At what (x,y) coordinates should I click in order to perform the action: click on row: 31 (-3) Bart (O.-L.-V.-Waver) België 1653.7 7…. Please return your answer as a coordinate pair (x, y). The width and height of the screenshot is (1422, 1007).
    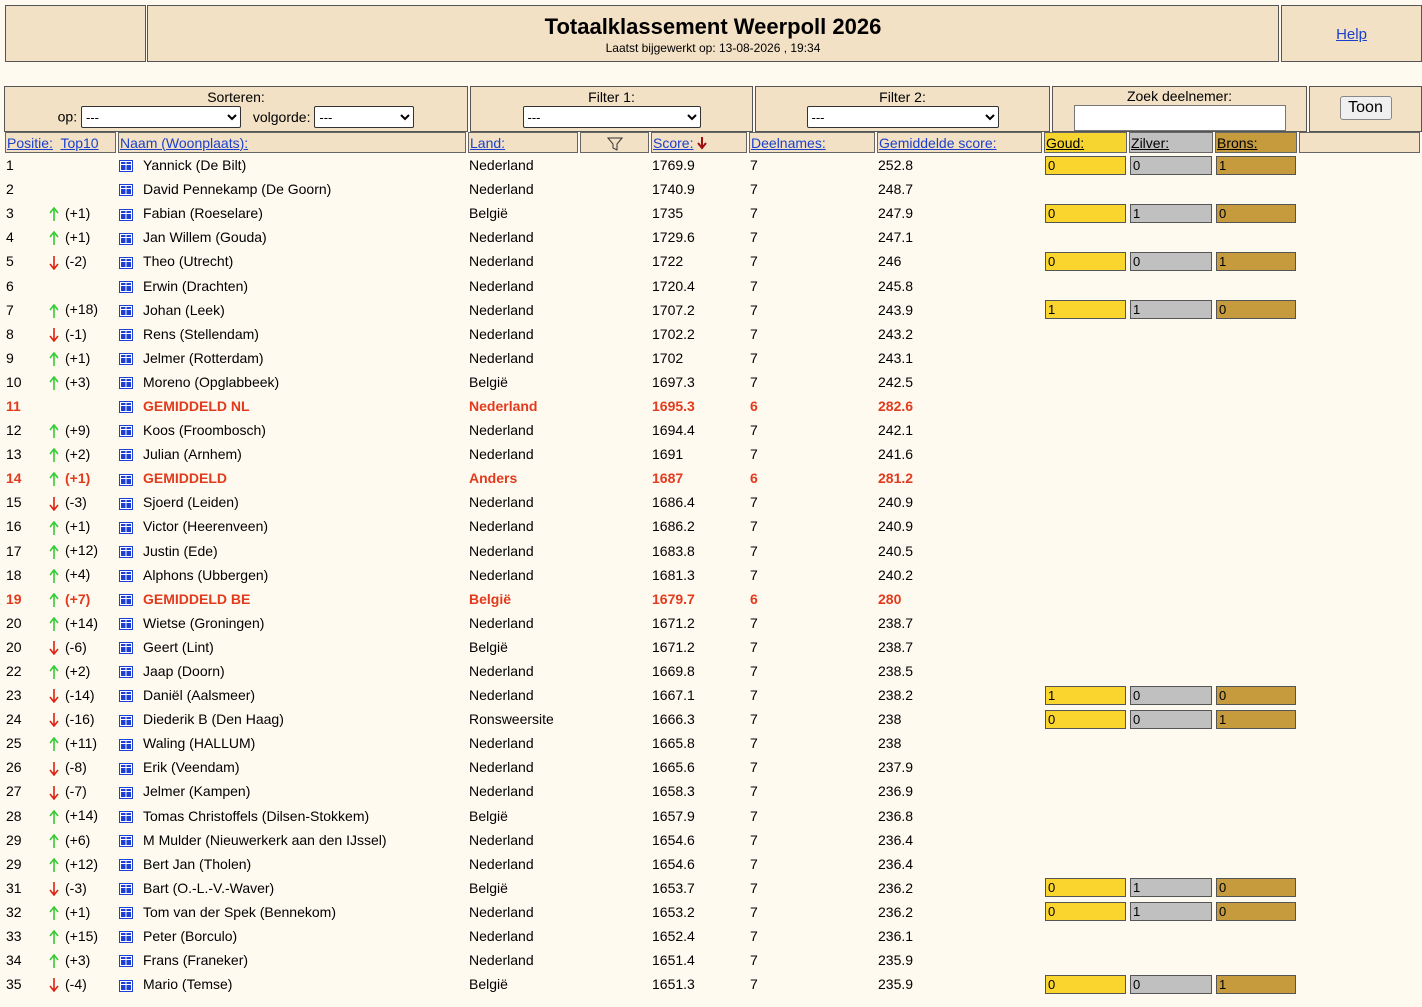
    Looking at the image, I should click on (712, 888).